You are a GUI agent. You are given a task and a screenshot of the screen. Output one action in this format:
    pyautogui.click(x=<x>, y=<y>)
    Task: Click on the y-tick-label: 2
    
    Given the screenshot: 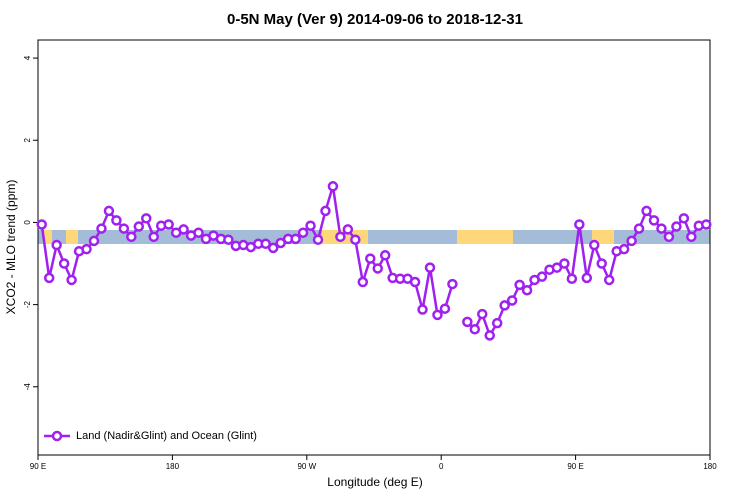 What is the action you would take?
    pyautogui.click(x=27, y=139)
    